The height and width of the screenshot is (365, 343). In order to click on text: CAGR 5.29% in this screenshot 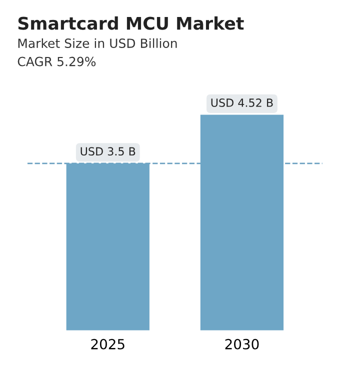, I will do `click(57, 61)`.